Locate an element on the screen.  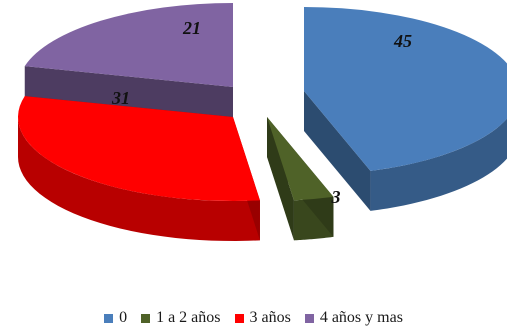
legend-item-1: 1 a 2 años is located at coordinates (181, 318).